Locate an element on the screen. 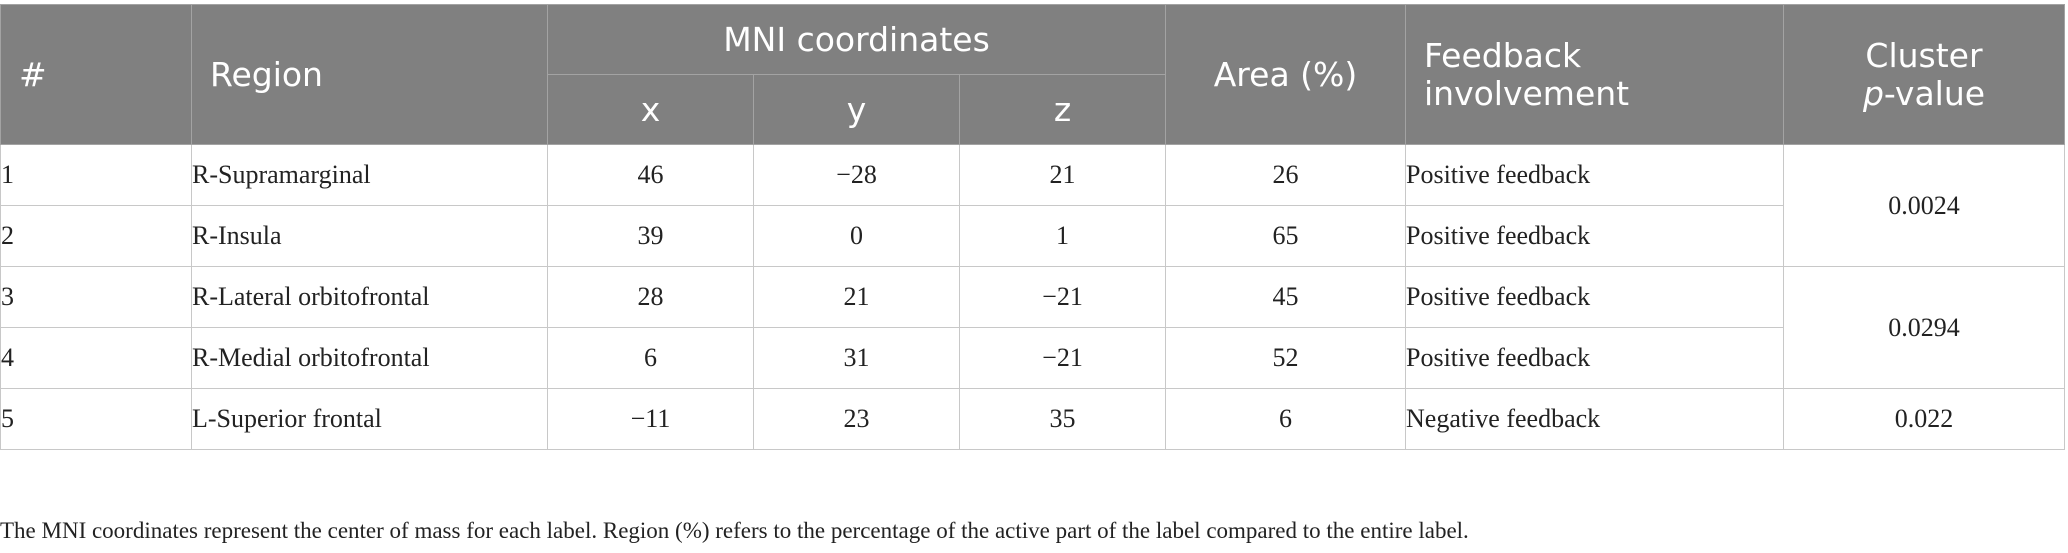 This screenshot has width=2068, height=553. header-area: Area (%) is located at coordinates (1285, 74).